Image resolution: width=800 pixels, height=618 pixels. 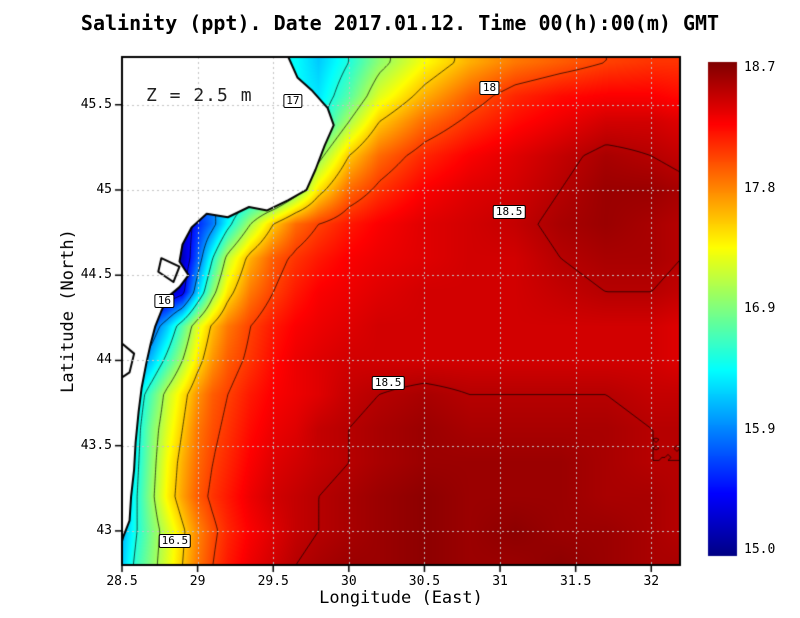 I want to click on x-axis-label: Longitude (East), so click(x=401, y=598).